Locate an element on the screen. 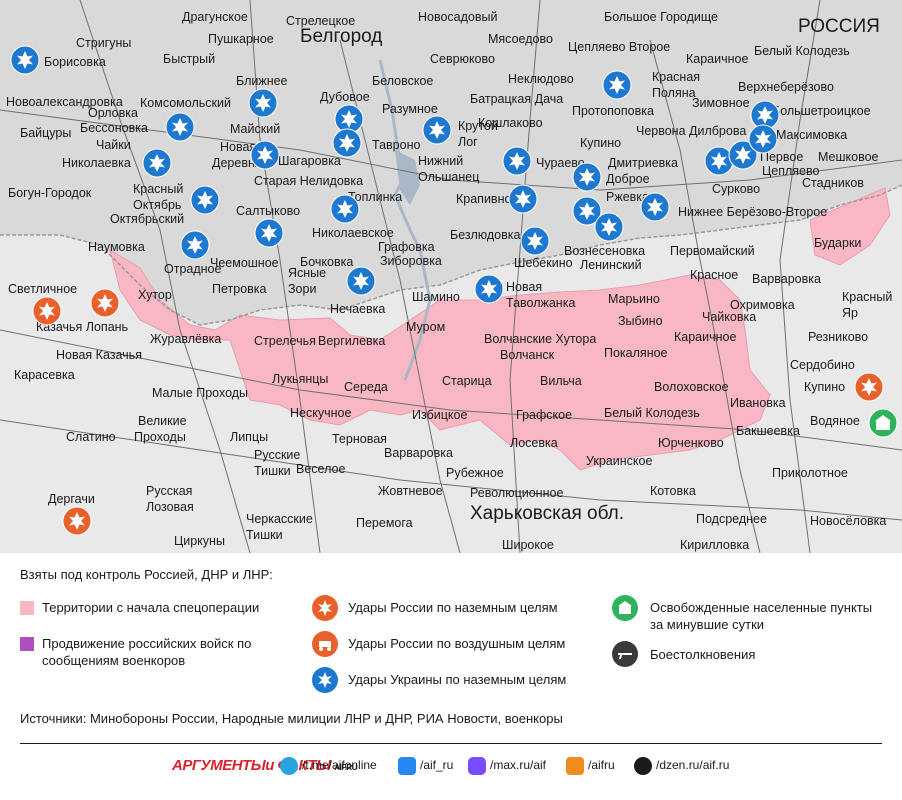 Image resolution: width=902 pixels, height=800 pixels. place-label: Борисовка is located at coordinates (75, 62).